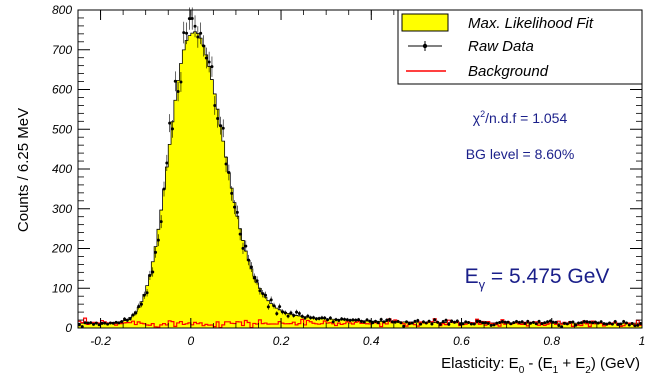  I want to click on x-tick-label: 0, so click(190, 341).